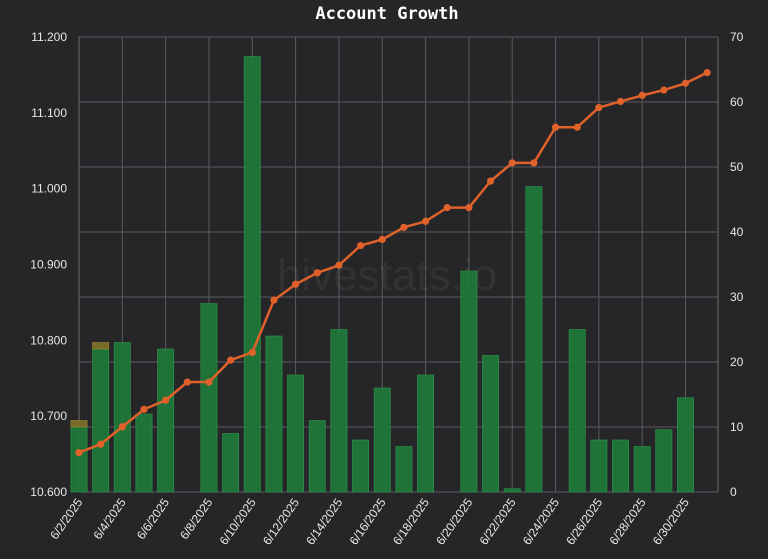 This screenshot has width=768, height=559. I want to click on x-tick-label: 6/30/2025, so click(671, 521).